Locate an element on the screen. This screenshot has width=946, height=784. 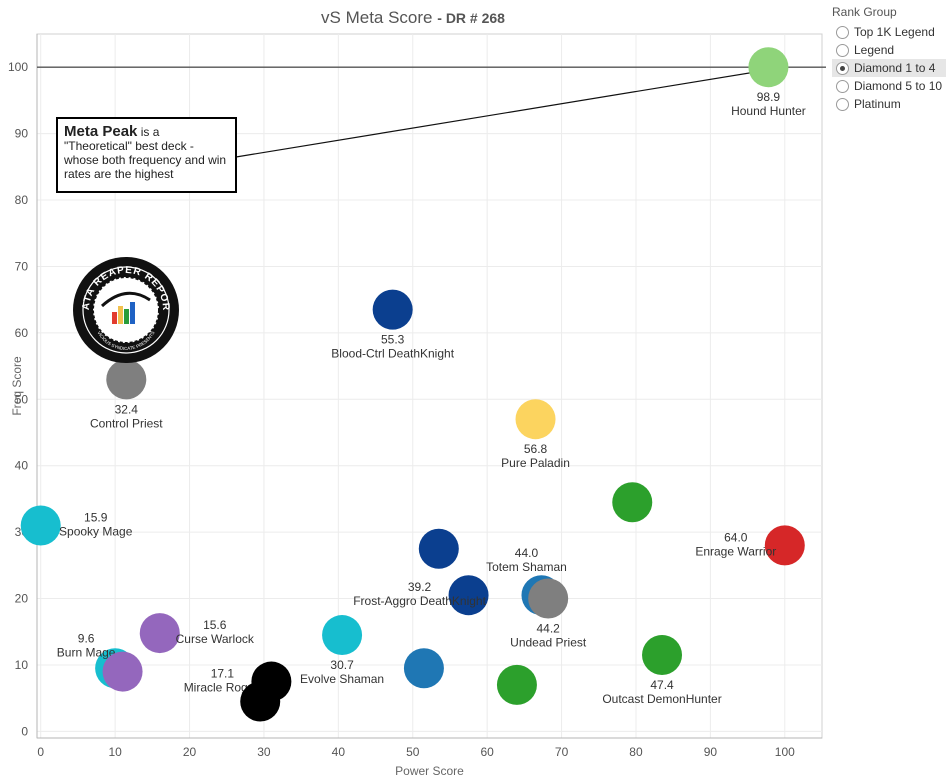
rank-option-top-1k-legend: Top 1K Legend is located at coordinates (889, 32).